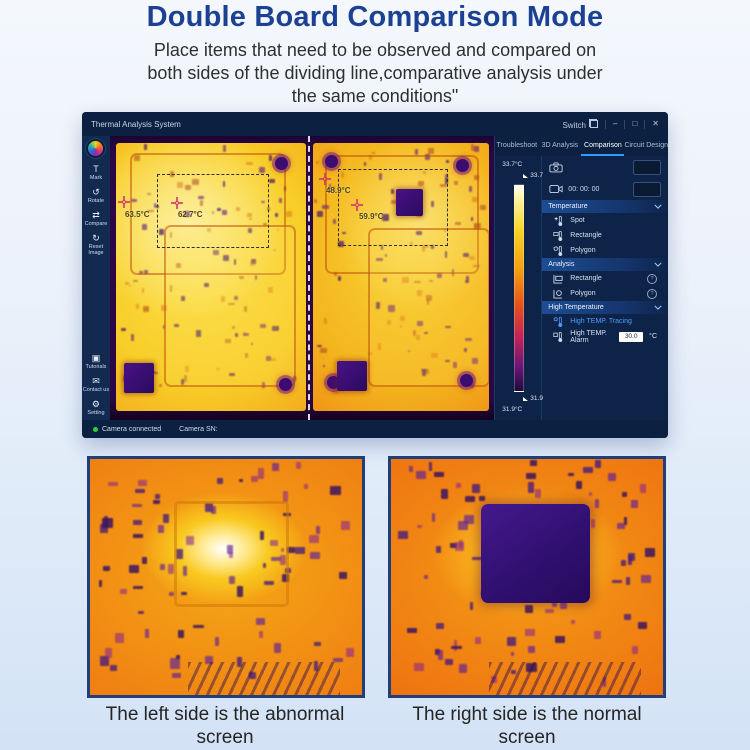 The image size is (750, 750). What do you see at coordinates (593, 123) in the screenshot?
I see `switch-windows-icon` at bounding box center [593, 123].